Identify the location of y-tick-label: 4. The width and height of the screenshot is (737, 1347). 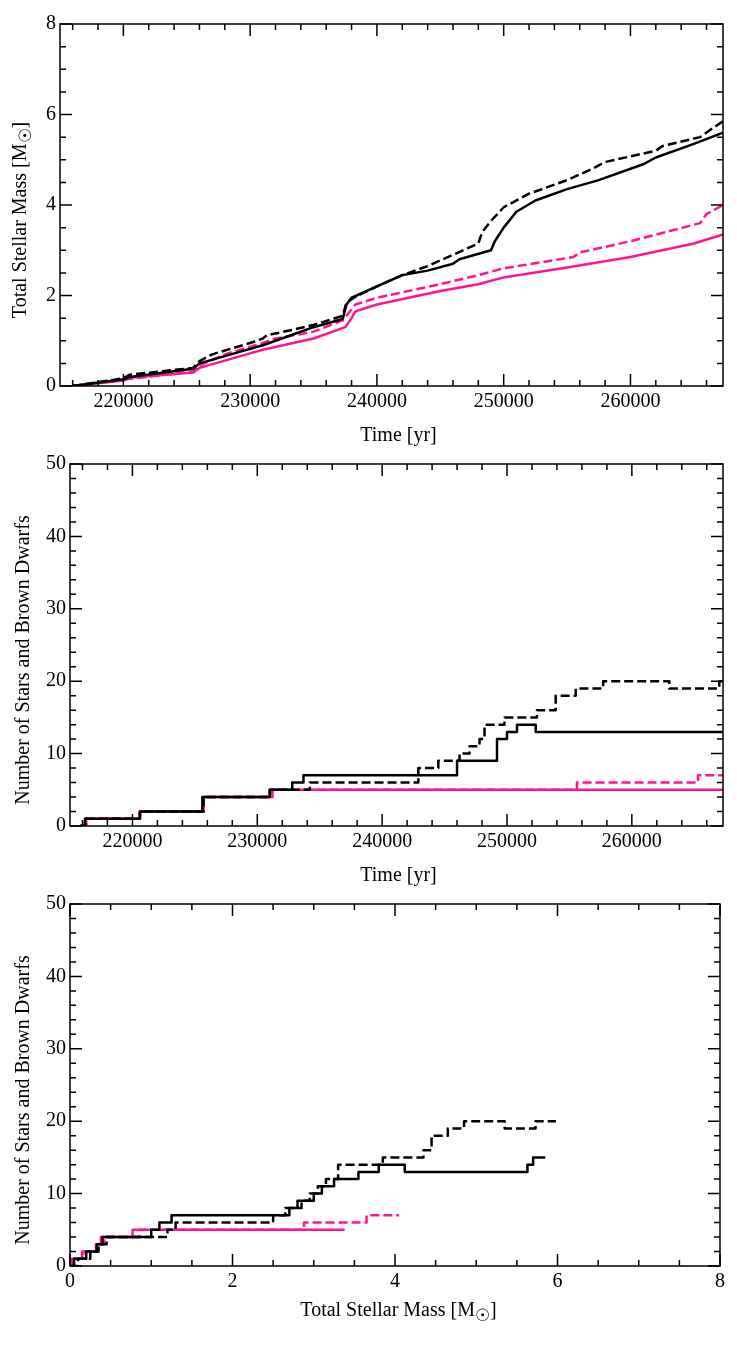
(51, 203).